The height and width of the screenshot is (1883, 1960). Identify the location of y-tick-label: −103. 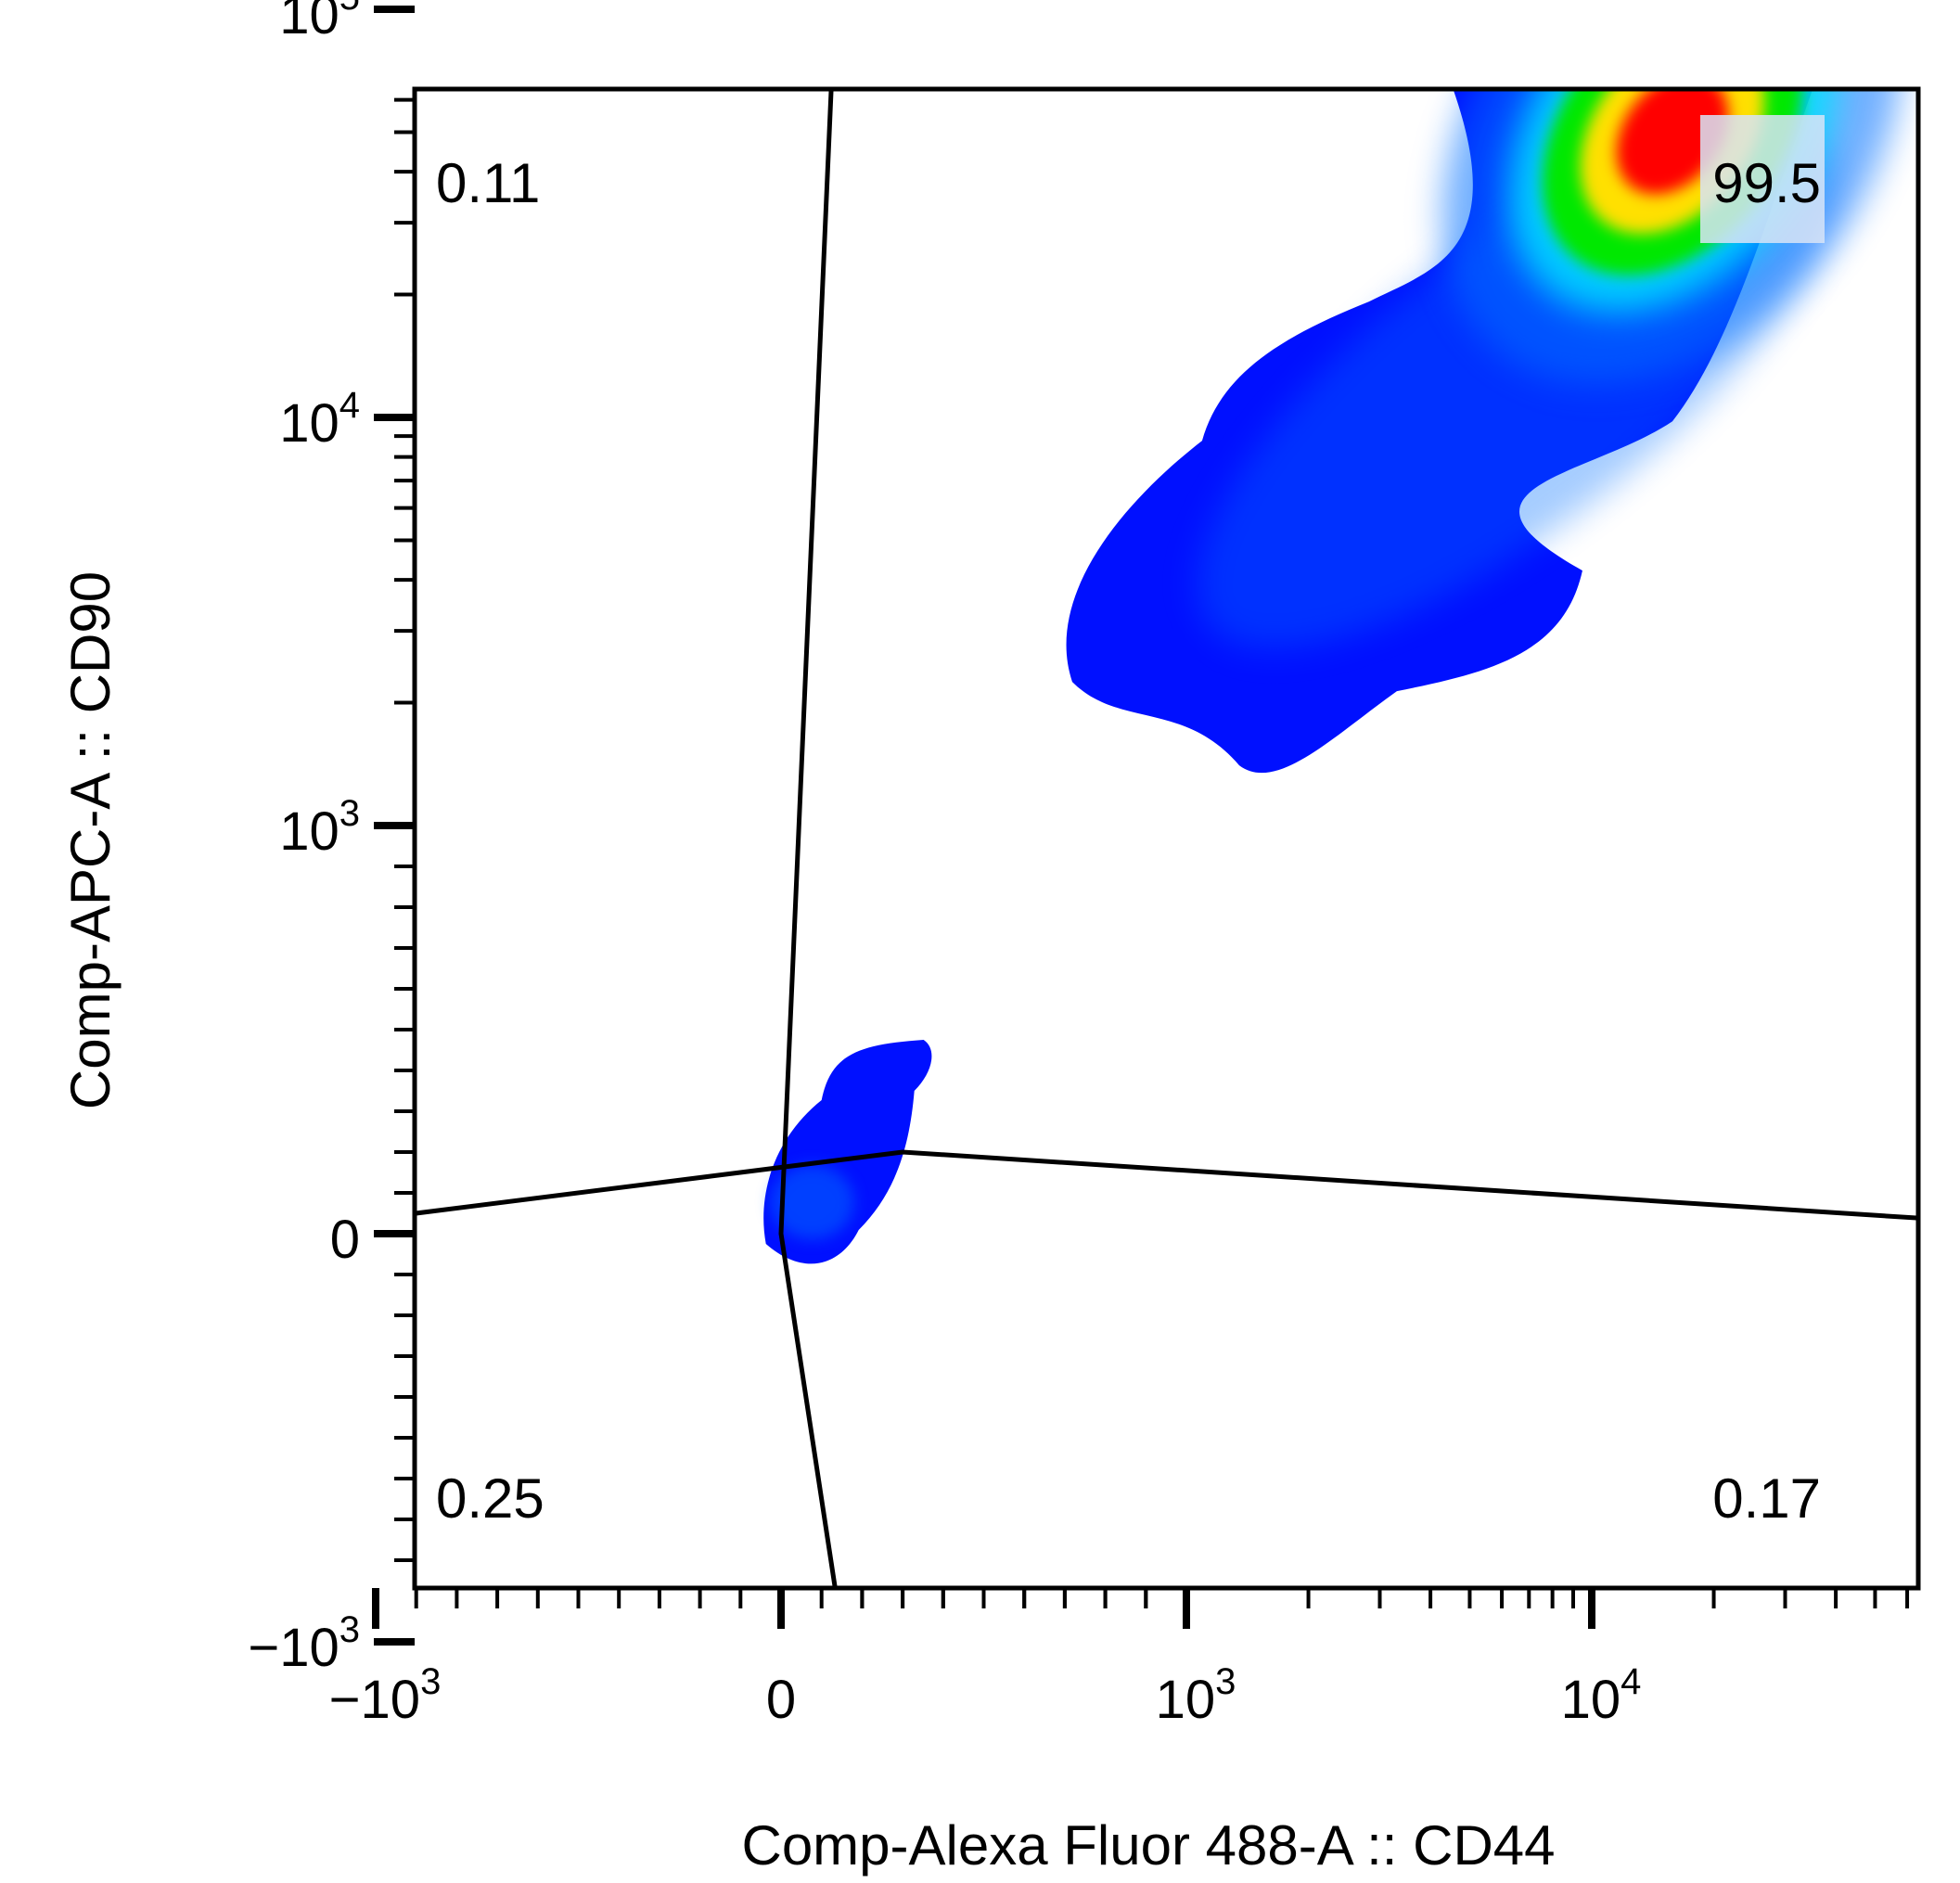
(304, 1643).